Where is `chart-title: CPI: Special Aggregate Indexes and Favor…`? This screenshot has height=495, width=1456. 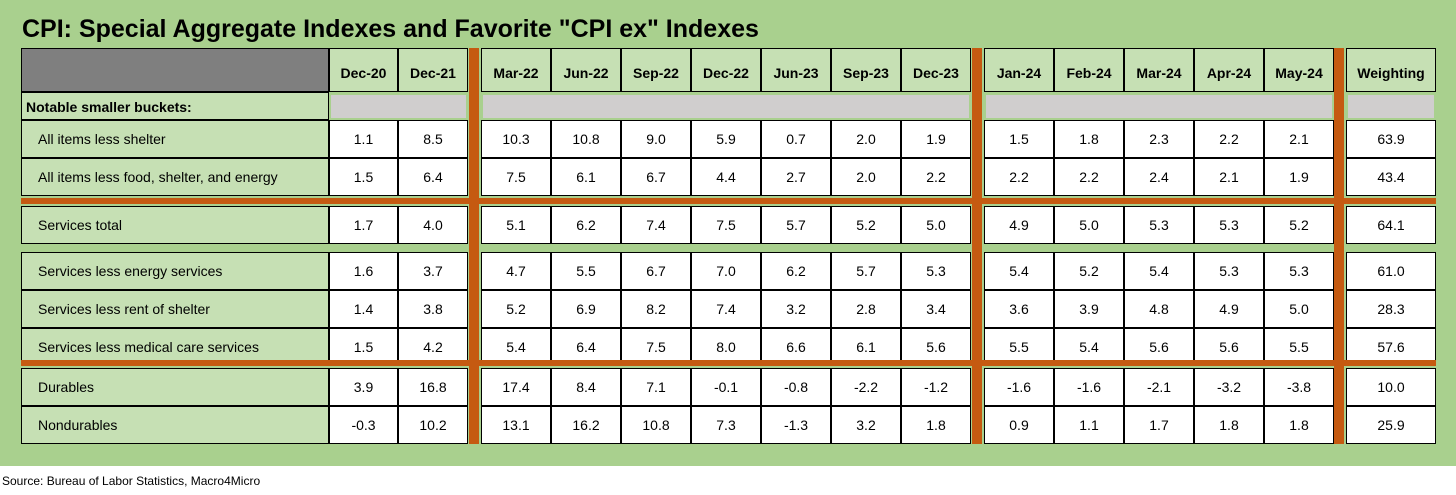
chart-title: CPI: Special Aggregate Indexes and Favor… is located at coordinates (390, 29).